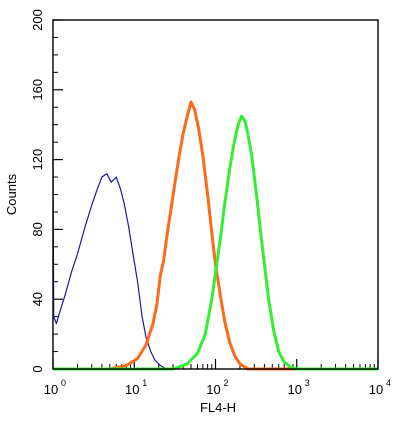 The width and height of the screenshot is (400, 421). What do you see at coordinates (218, 407) in the screenshot?
I see `x-axis-label: FL4-H` at bounding box center [218, 407].